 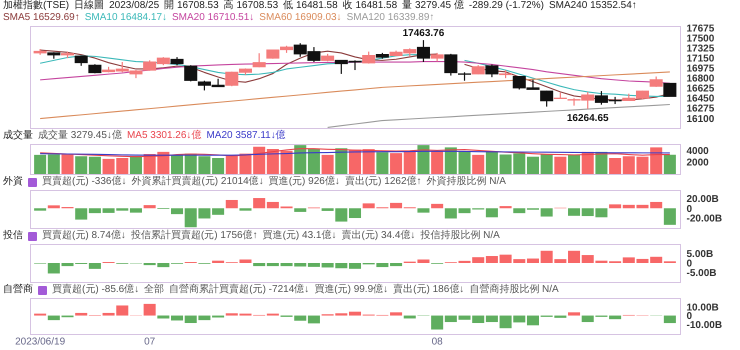 What do you see at coordinates (351, 290) in the screenshot?
I see `text: 買進(元) 99.9億↓` at bounding box center [351, 290].